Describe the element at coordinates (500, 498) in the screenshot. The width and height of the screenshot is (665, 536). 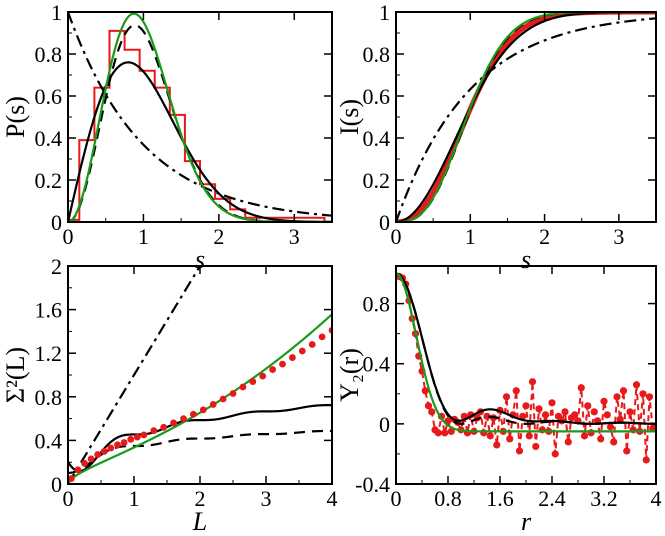
I see `x-tick-label: 1.6` at that location.